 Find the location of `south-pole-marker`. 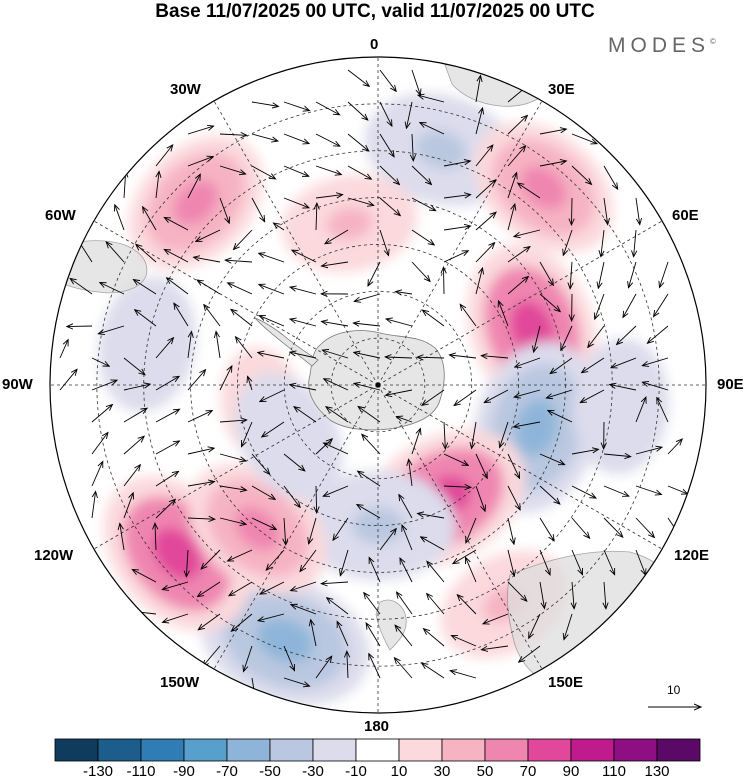

south-pole-marker is located at coordinates (378, 385).